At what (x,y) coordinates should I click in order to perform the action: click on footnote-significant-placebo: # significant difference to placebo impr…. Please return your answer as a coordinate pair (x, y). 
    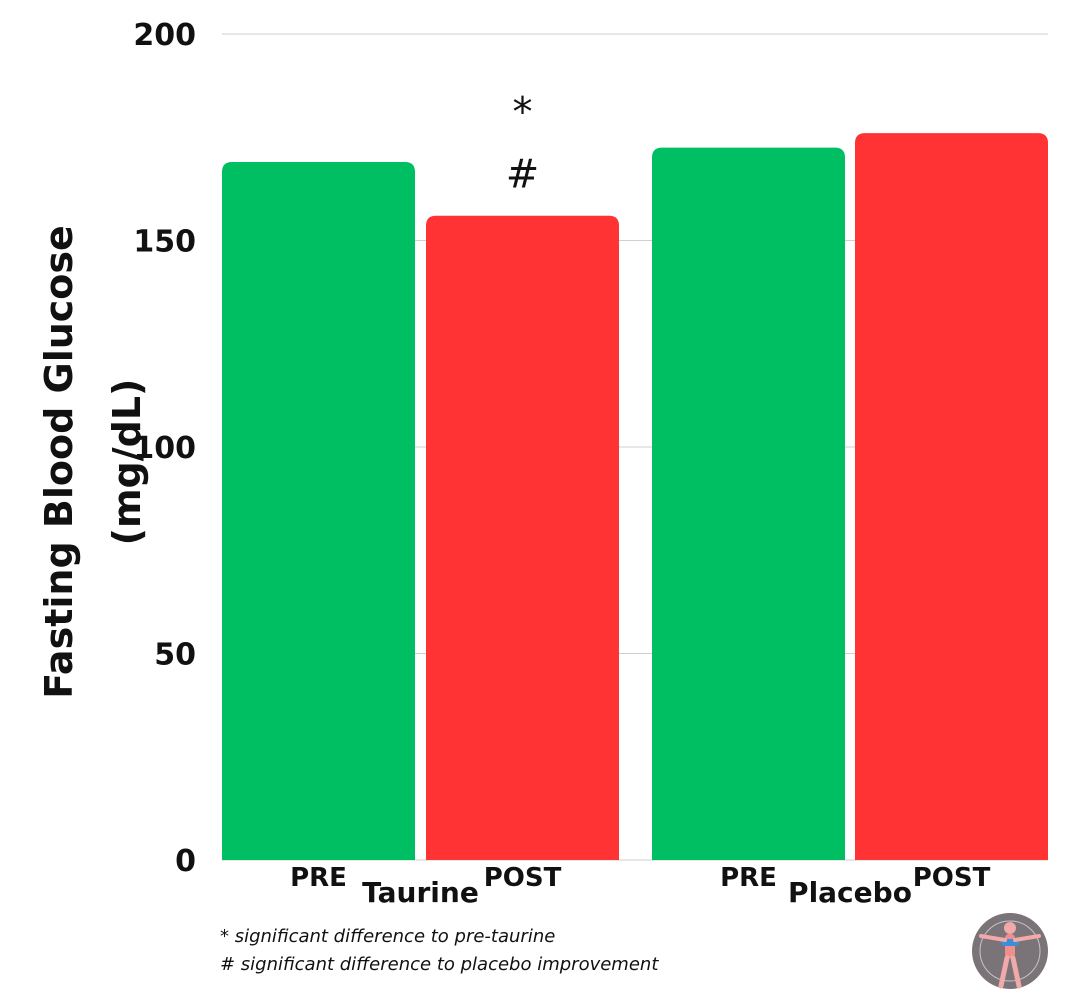
    Looking at the image, I should click on (439, 964).